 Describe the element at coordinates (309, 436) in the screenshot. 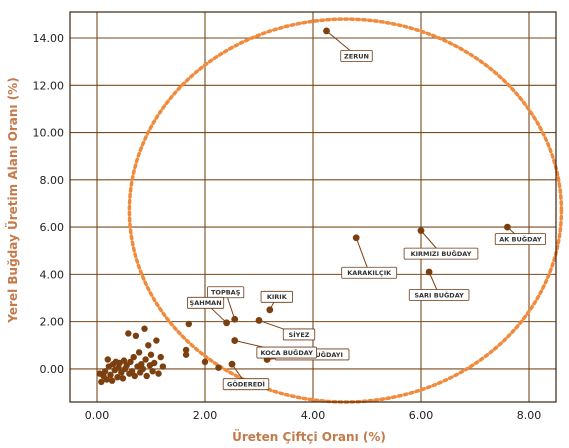

I see `x-axis-title: Üreten Çiftçi Oranı (%)` at that location.